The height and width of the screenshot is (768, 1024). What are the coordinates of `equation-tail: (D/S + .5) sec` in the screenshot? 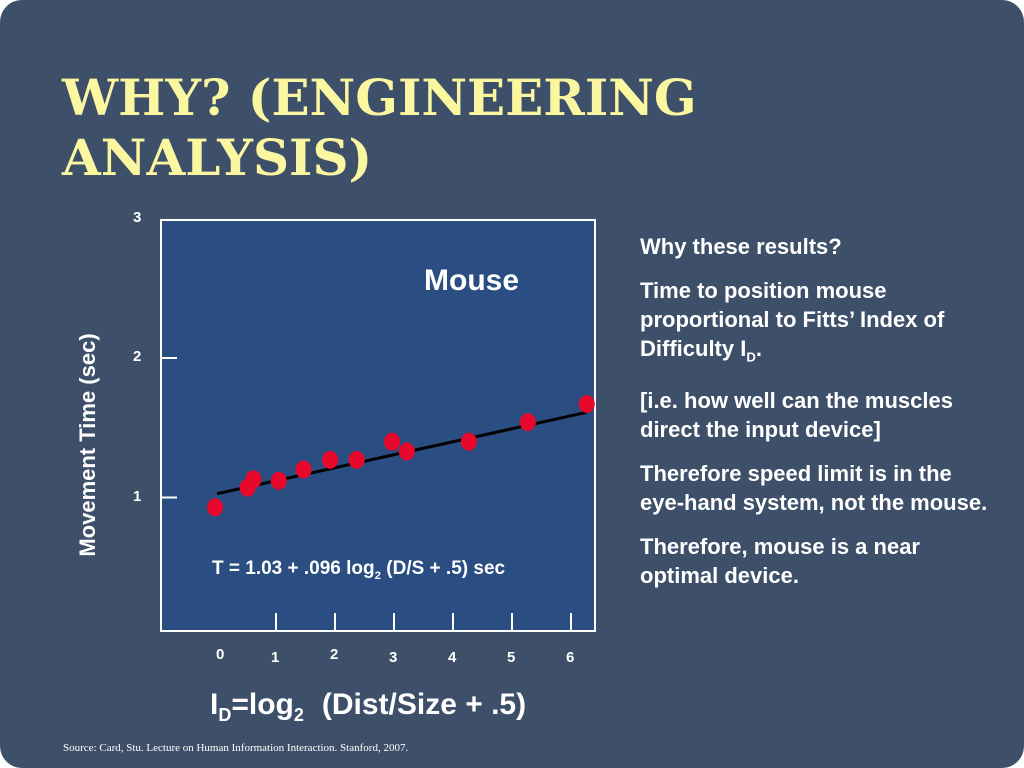 It's located at (443, 568).